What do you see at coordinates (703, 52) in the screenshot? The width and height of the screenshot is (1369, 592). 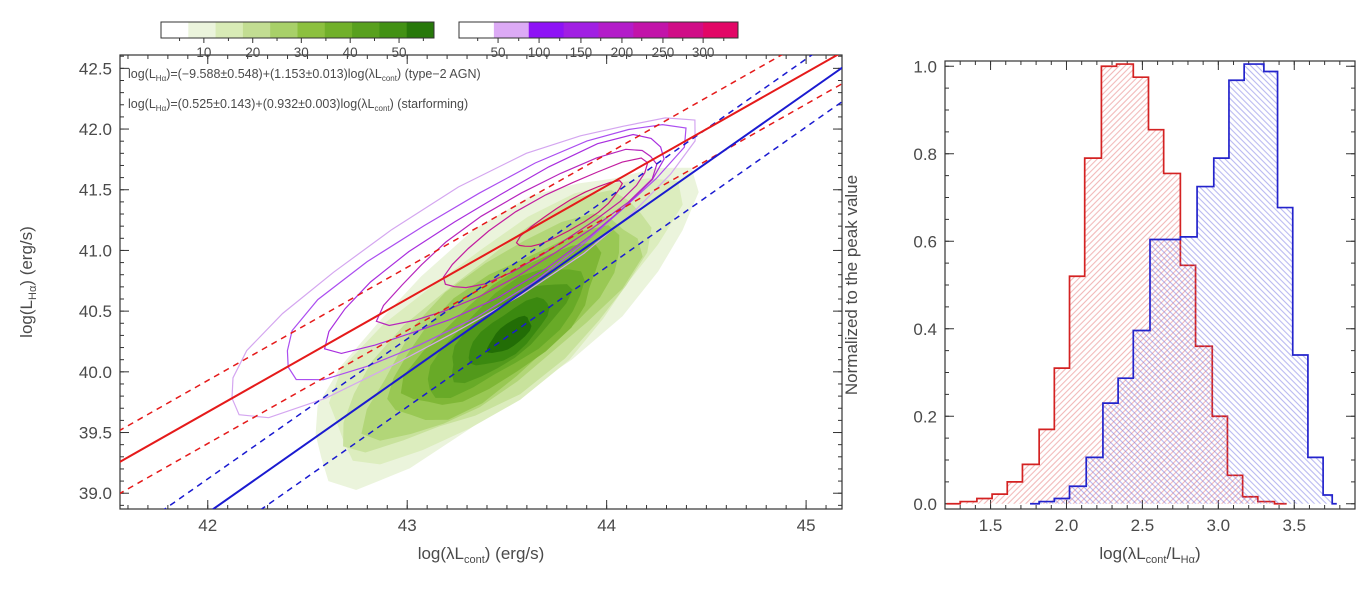 I see `axis-text: 300` at bounding box center [703, 52].